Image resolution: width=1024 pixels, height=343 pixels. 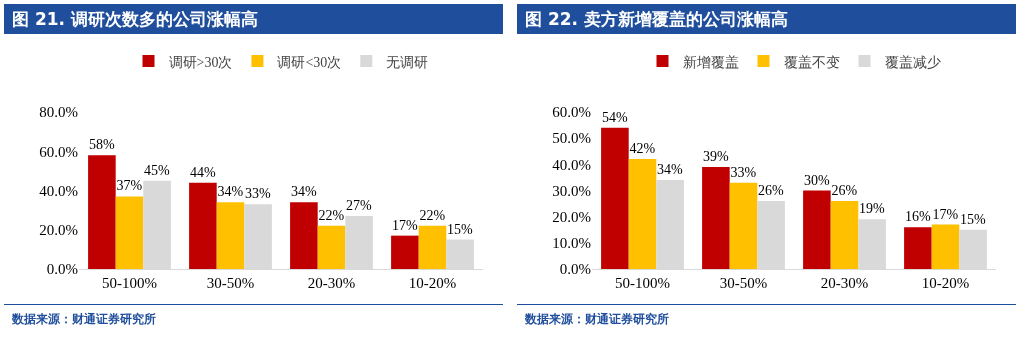 I want to click on legend-label: 调研<30次, so click(x=309, y=62).